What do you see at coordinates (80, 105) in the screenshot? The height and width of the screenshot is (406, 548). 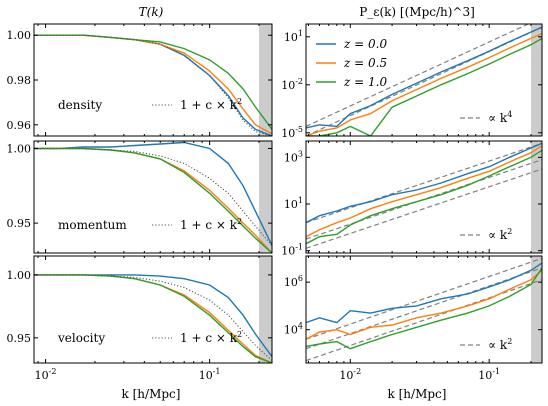 I see `annotation-density: density` at bounding box center [80, 105].